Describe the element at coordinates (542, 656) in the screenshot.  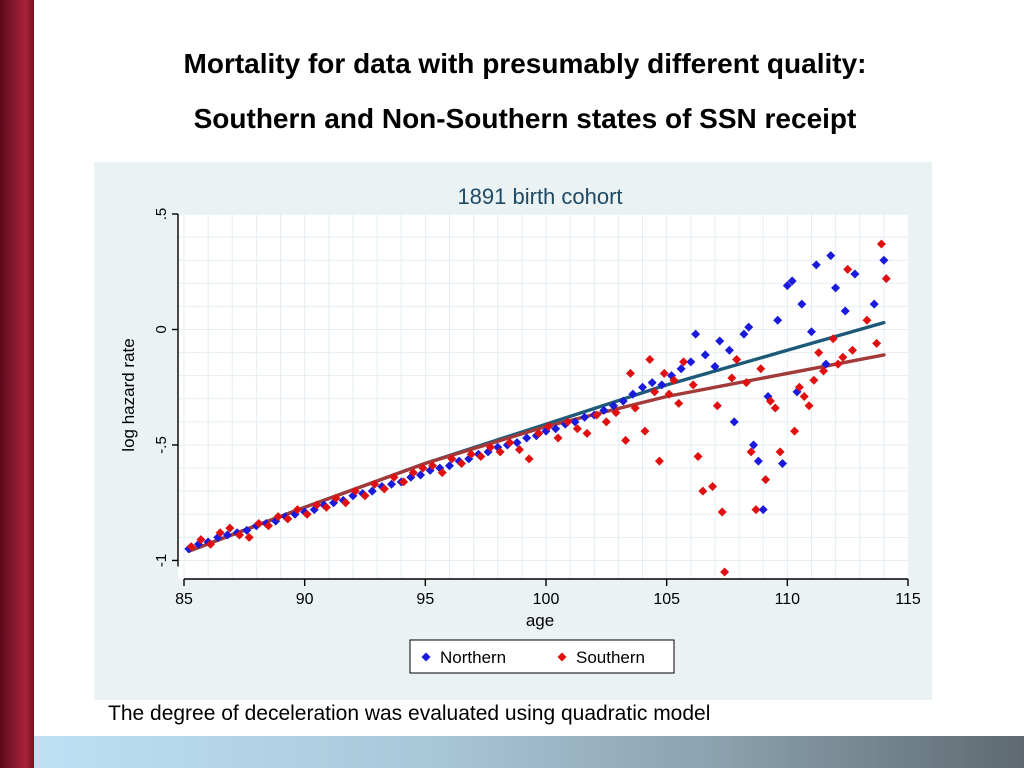
I see `legend-box` at that location.